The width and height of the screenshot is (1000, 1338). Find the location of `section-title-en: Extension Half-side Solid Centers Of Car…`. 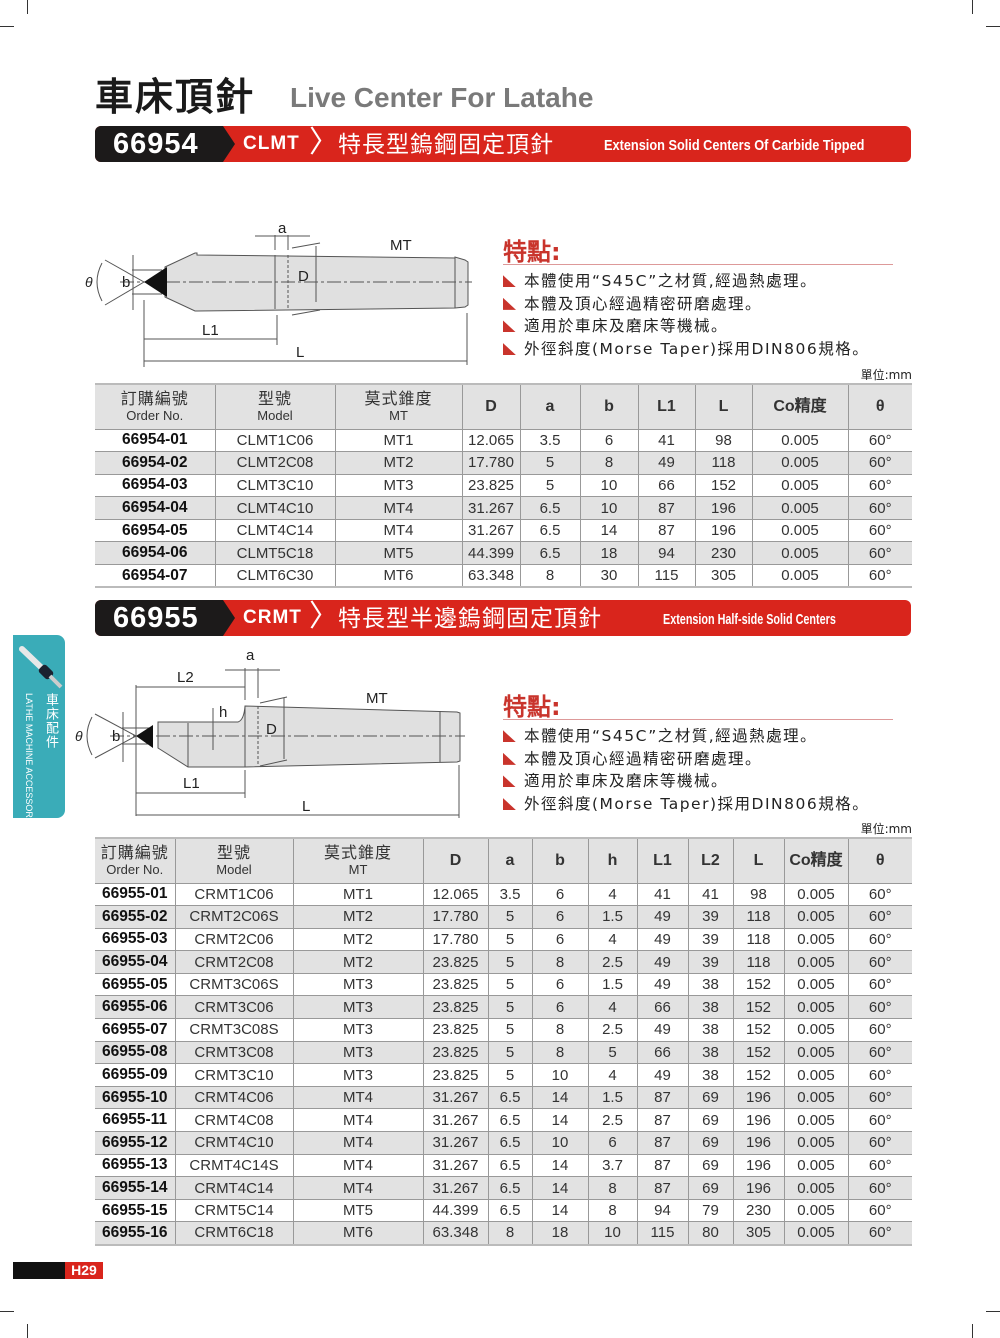

section-title-en: Extension Half-side Solid Centers Of Car… is located at coordinates (749, 619).